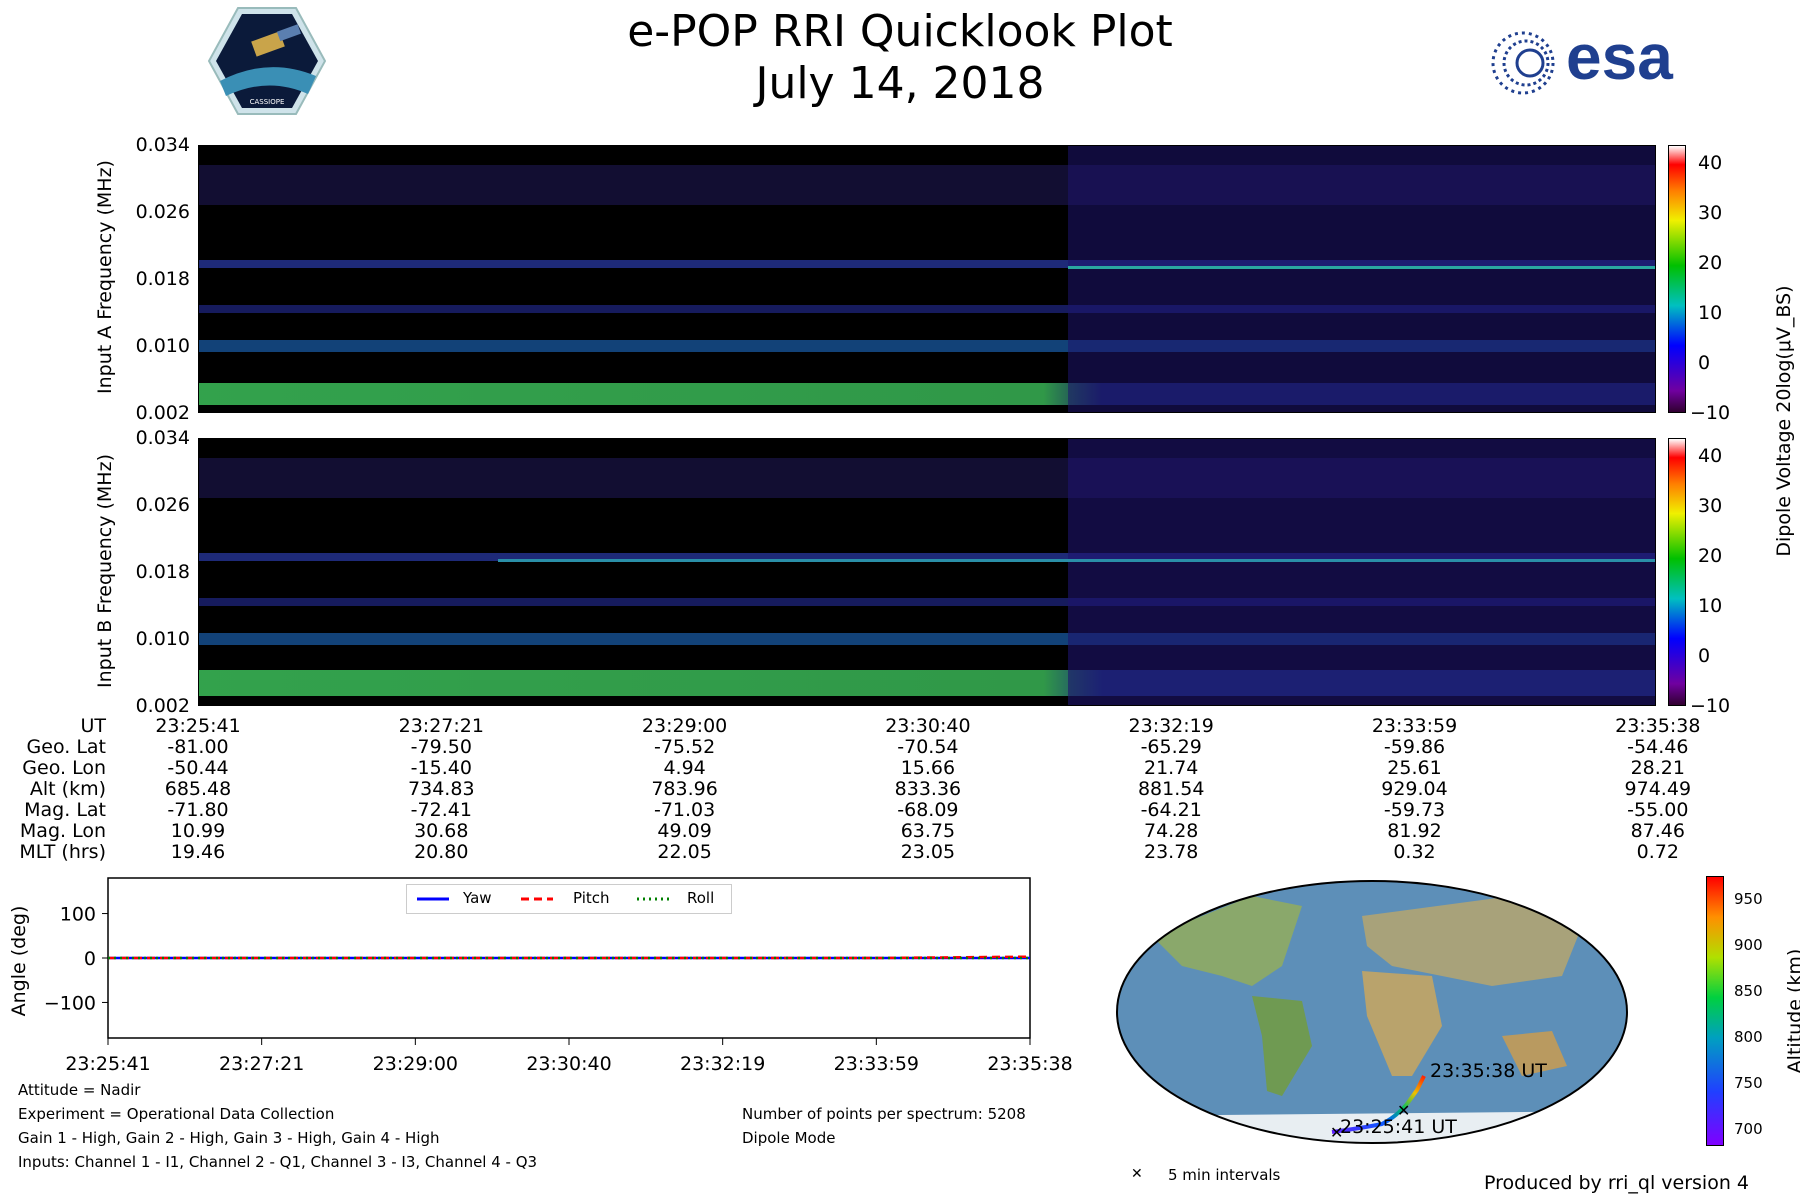  I want to click on info-cell: 23.78, so click(1171, 852).